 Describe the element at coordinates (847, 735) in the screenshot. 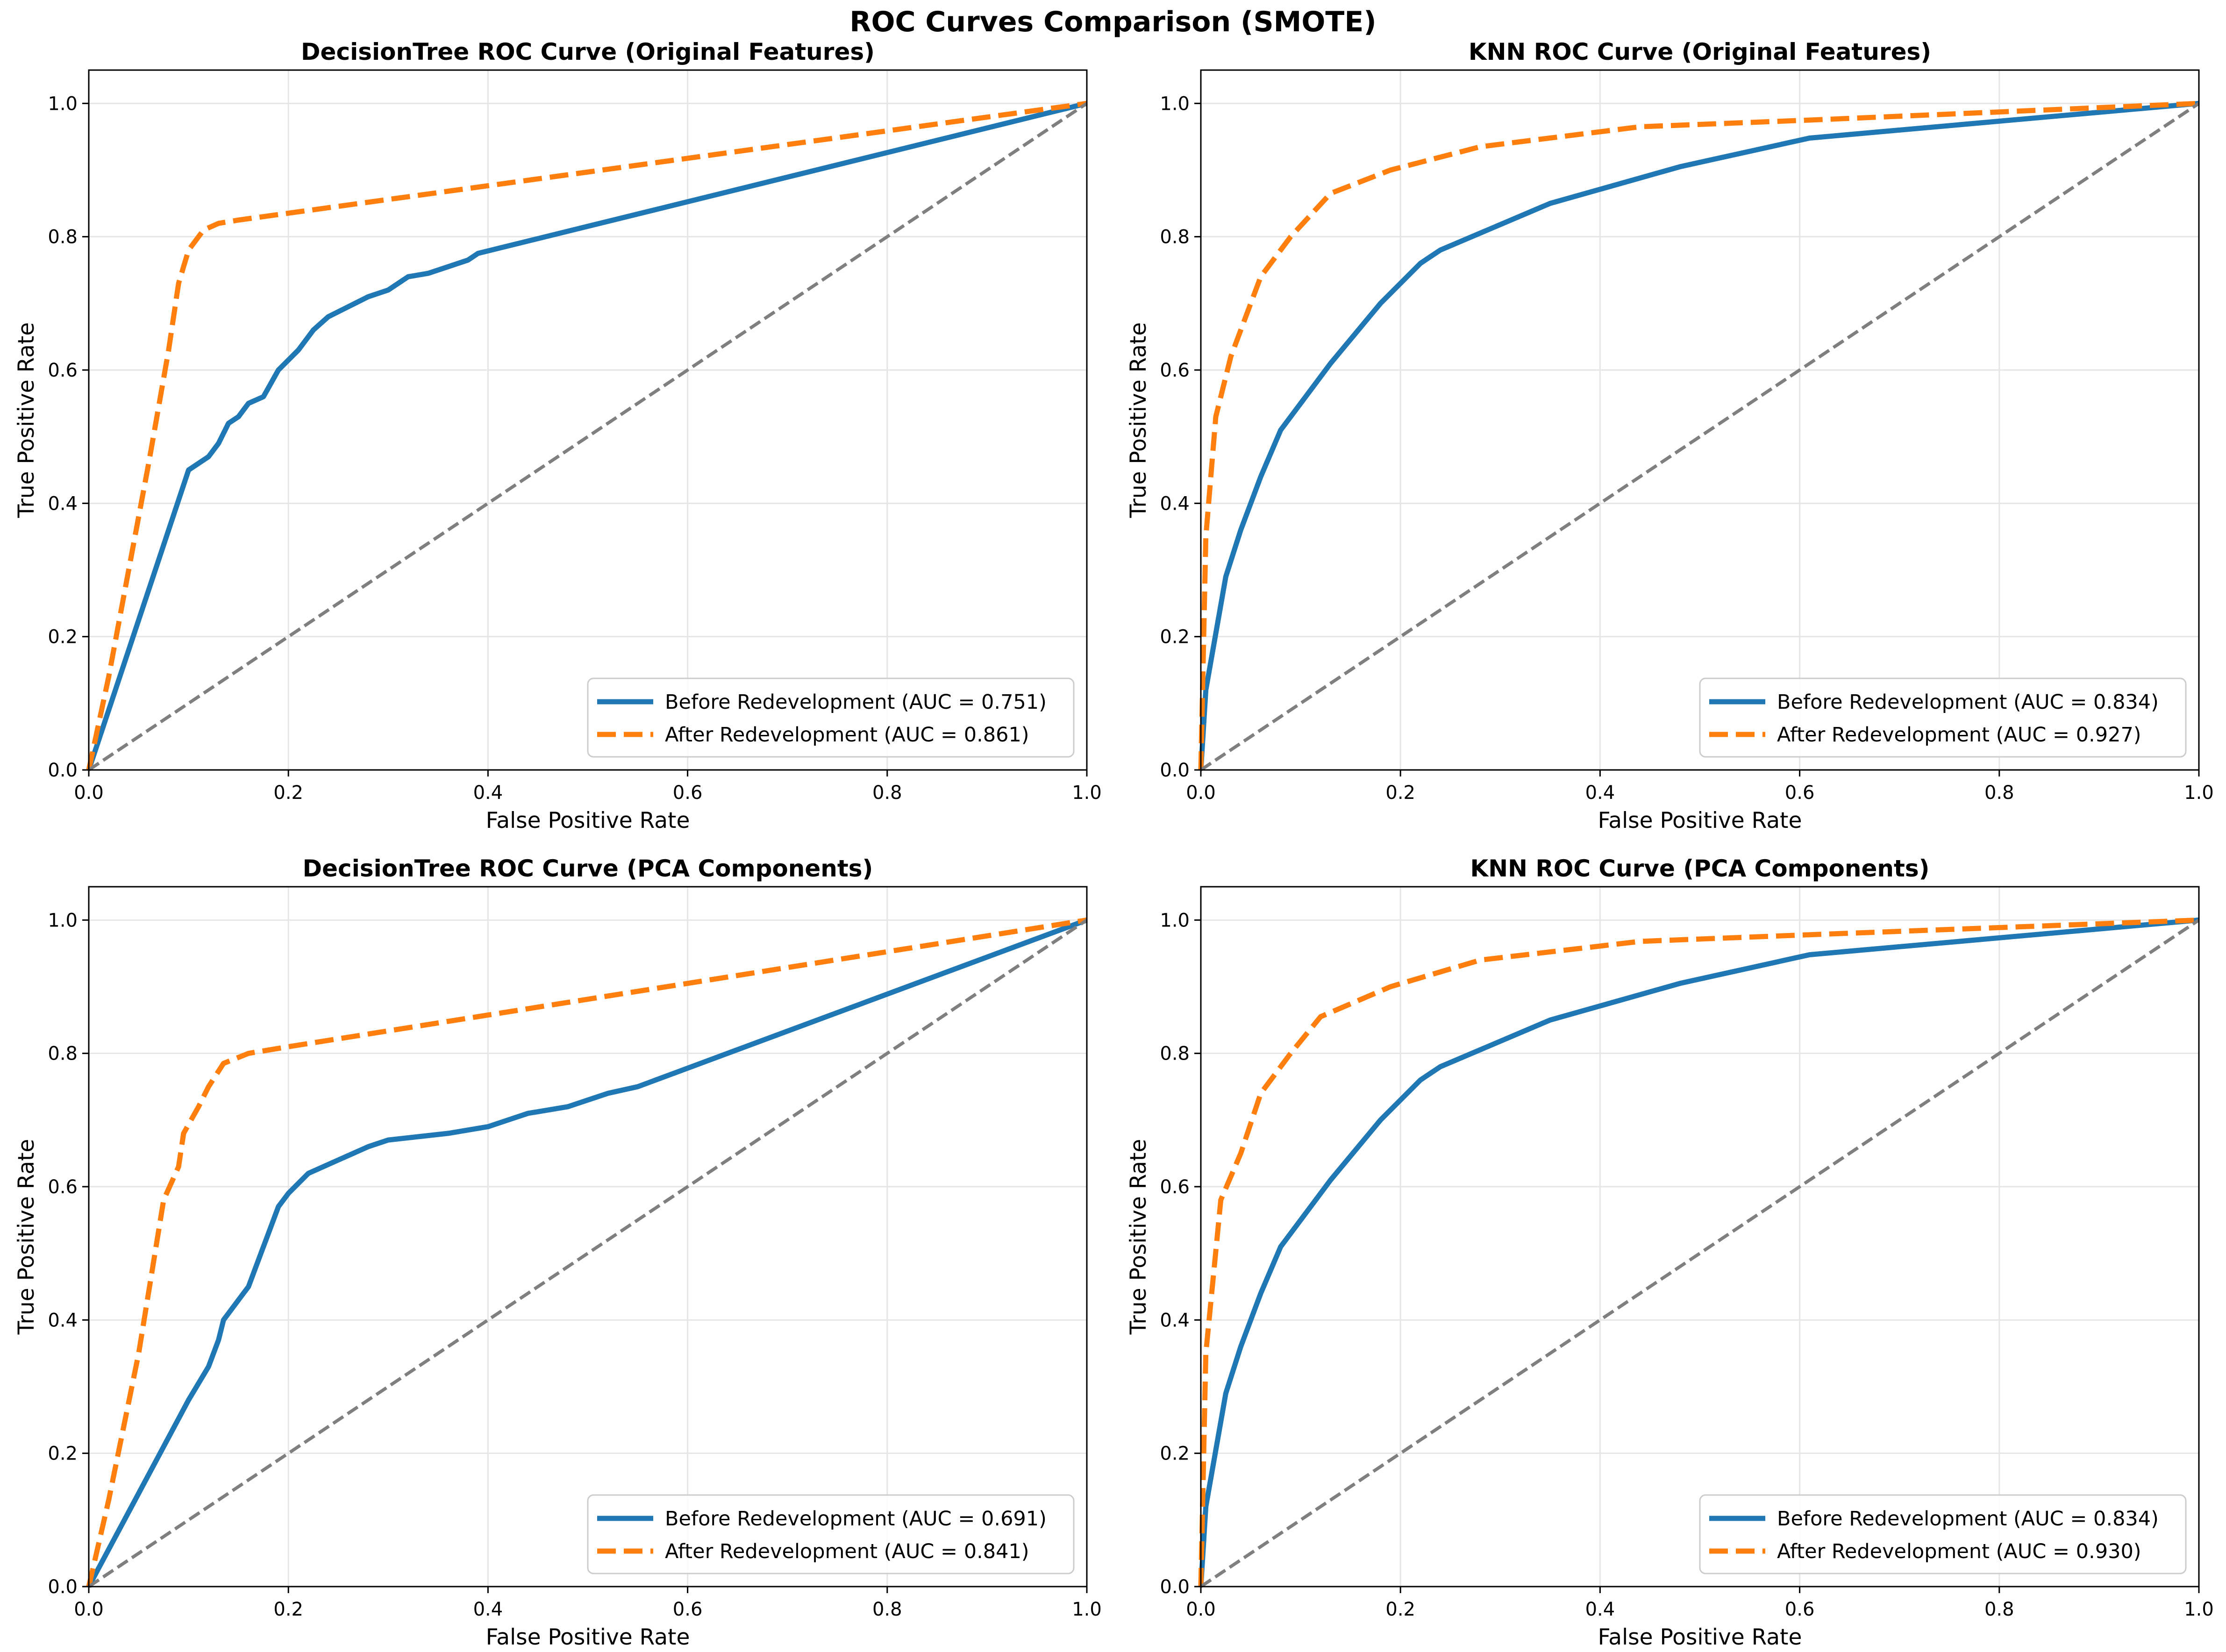

I see `legend-label: After Redevelopment (AUC = 0.861)` at that location.